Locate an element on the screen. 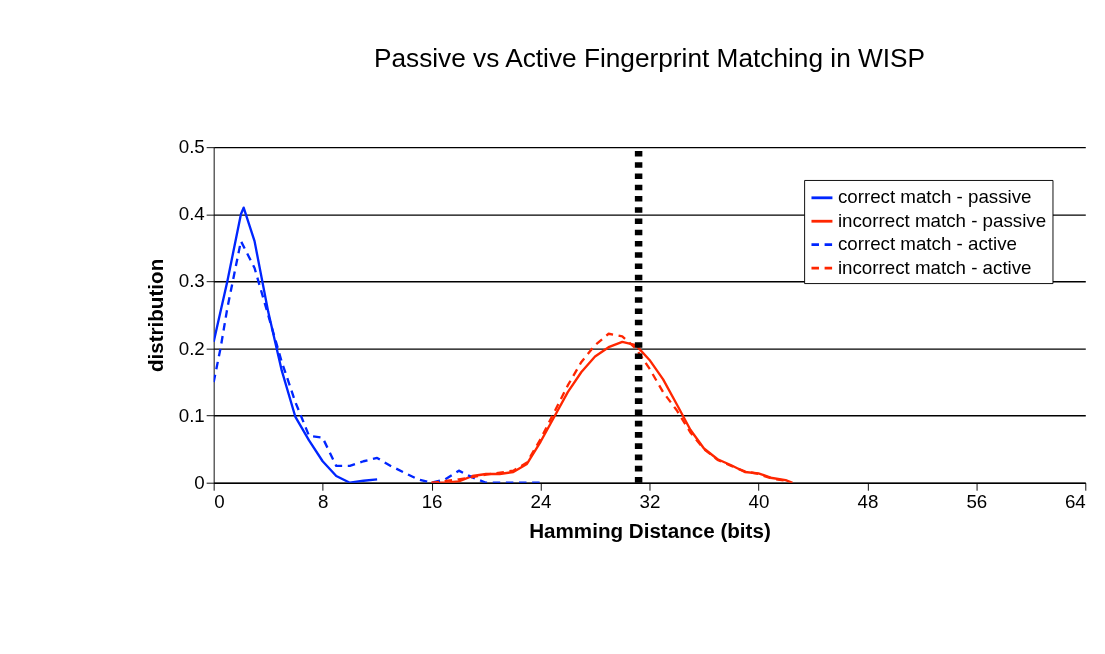  x-tick-label: 24 is located at coordinates (541, 501).